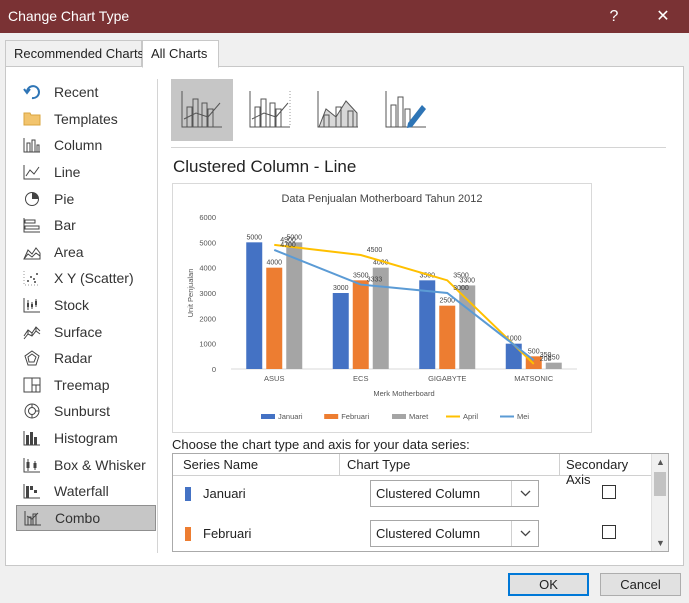 The height and width of the screenshot is (603, 689). I want to click on sidebar-item-label: Area, so click(69, 251).